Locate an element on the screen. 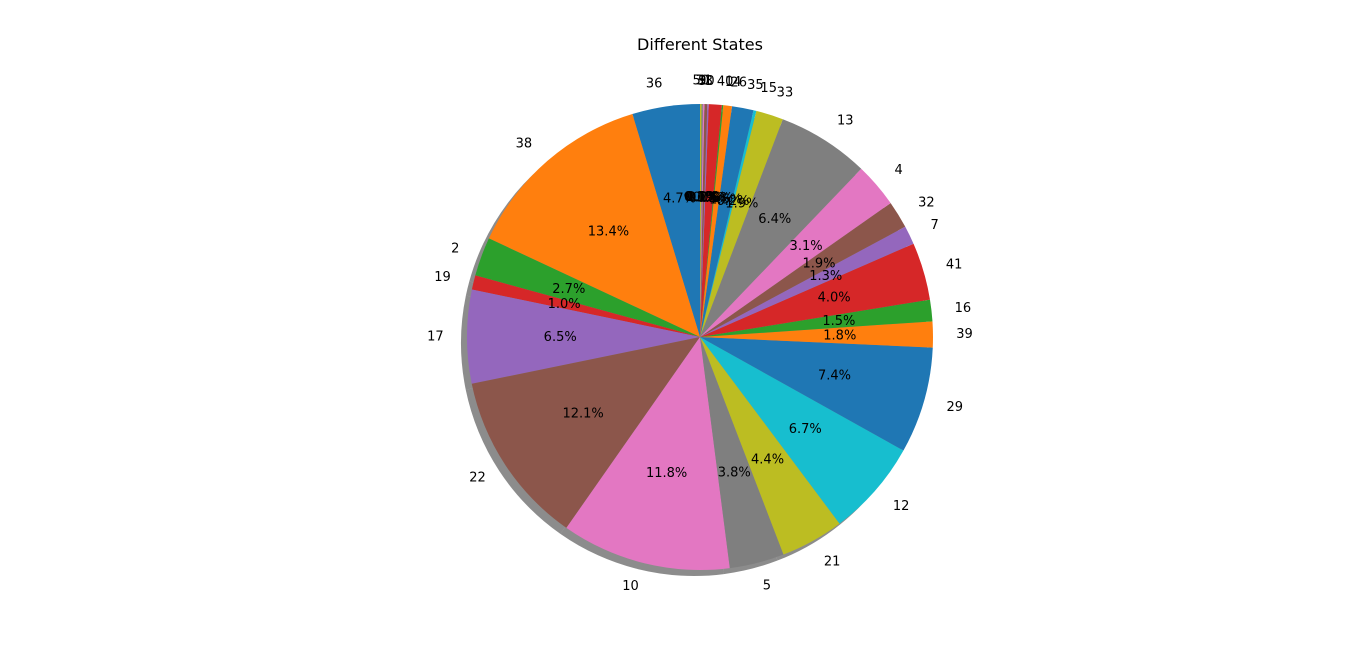  slice-label-5: 5 is located at coordinates (767, 585).